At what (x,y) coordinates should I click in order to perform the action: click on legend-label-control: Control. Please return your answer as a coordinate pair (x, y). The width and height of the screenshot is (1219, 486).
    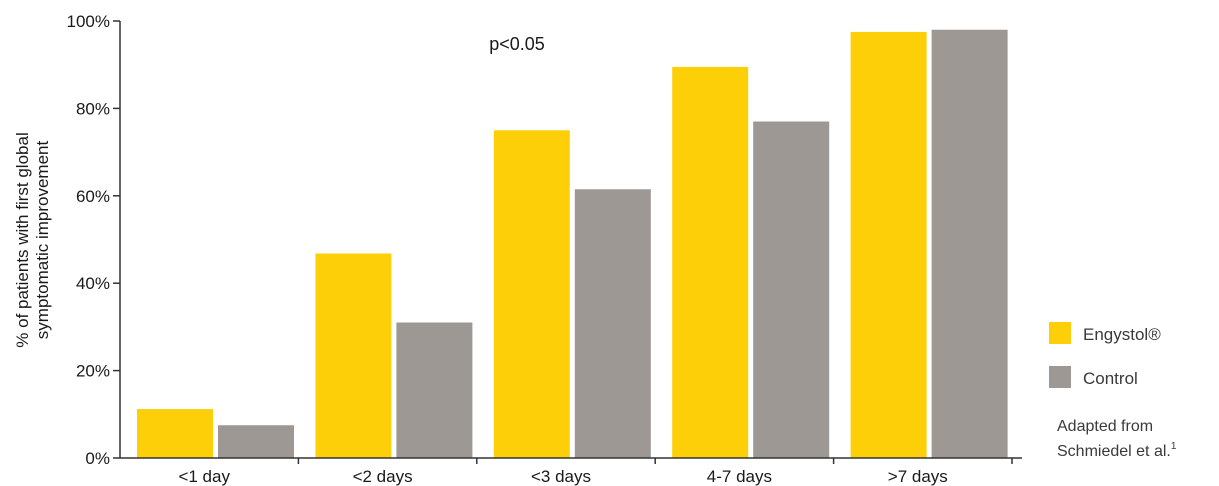
    Looking at the image, I should click on (1110, 378).